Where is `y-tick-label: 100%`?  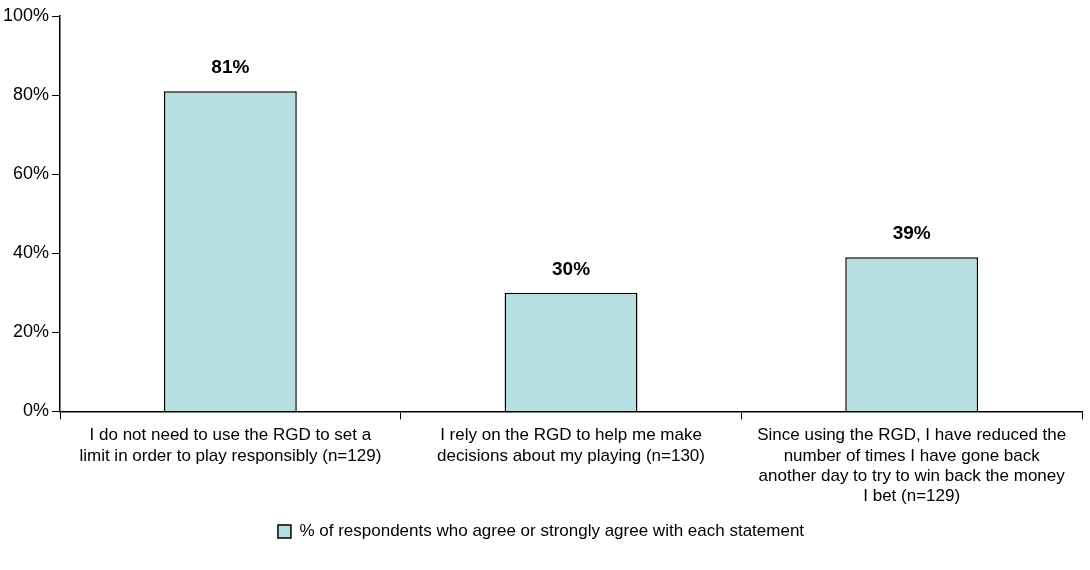 y-tick-label: 100% is located at coordinates (26, 14).